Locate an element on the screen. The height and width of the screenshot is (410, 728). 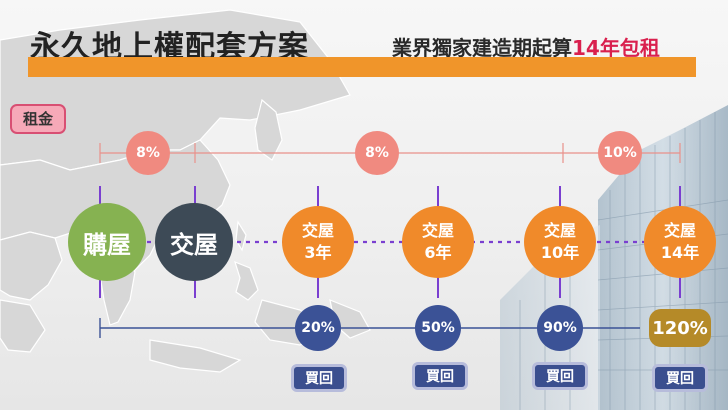
milestone-6-years: 交屋 6年 is located at coordinates (438, 242).